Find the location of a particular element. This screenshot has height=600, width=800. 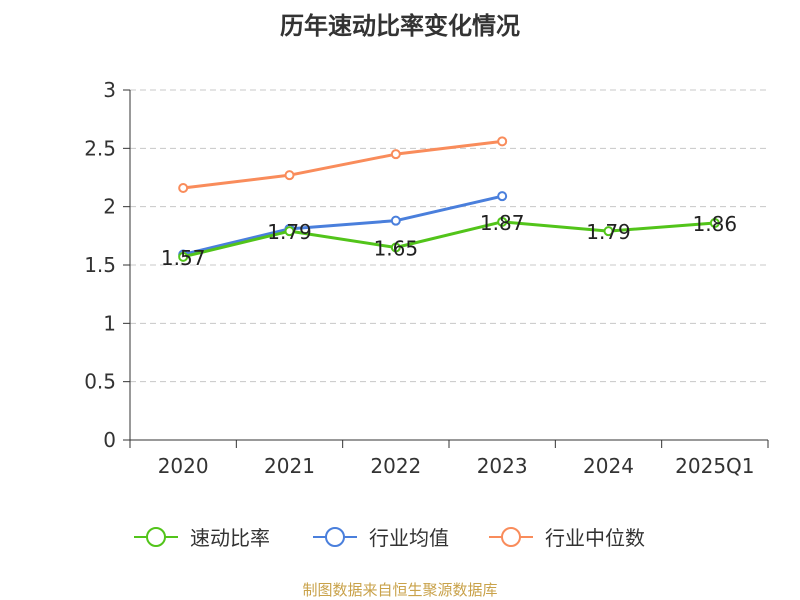

data-label: 1.87 is located at coordinates (502, 223).